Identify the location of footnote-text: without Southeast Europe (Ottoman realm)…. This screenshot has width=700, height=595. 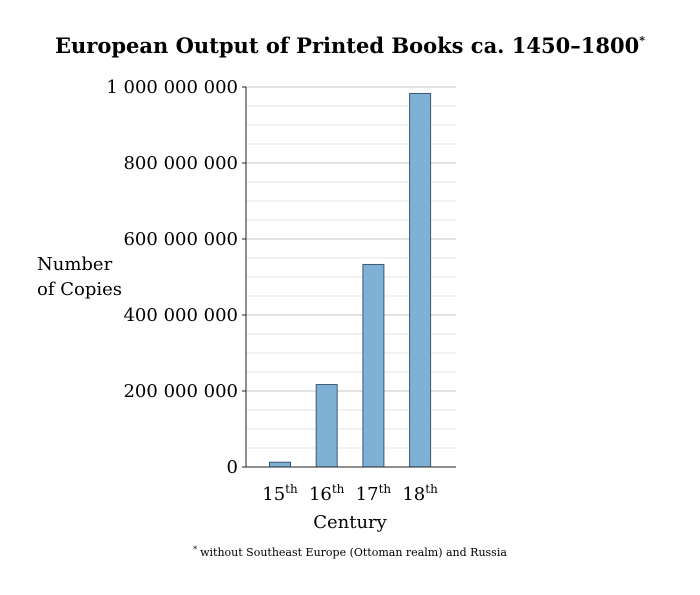
(353, 552).